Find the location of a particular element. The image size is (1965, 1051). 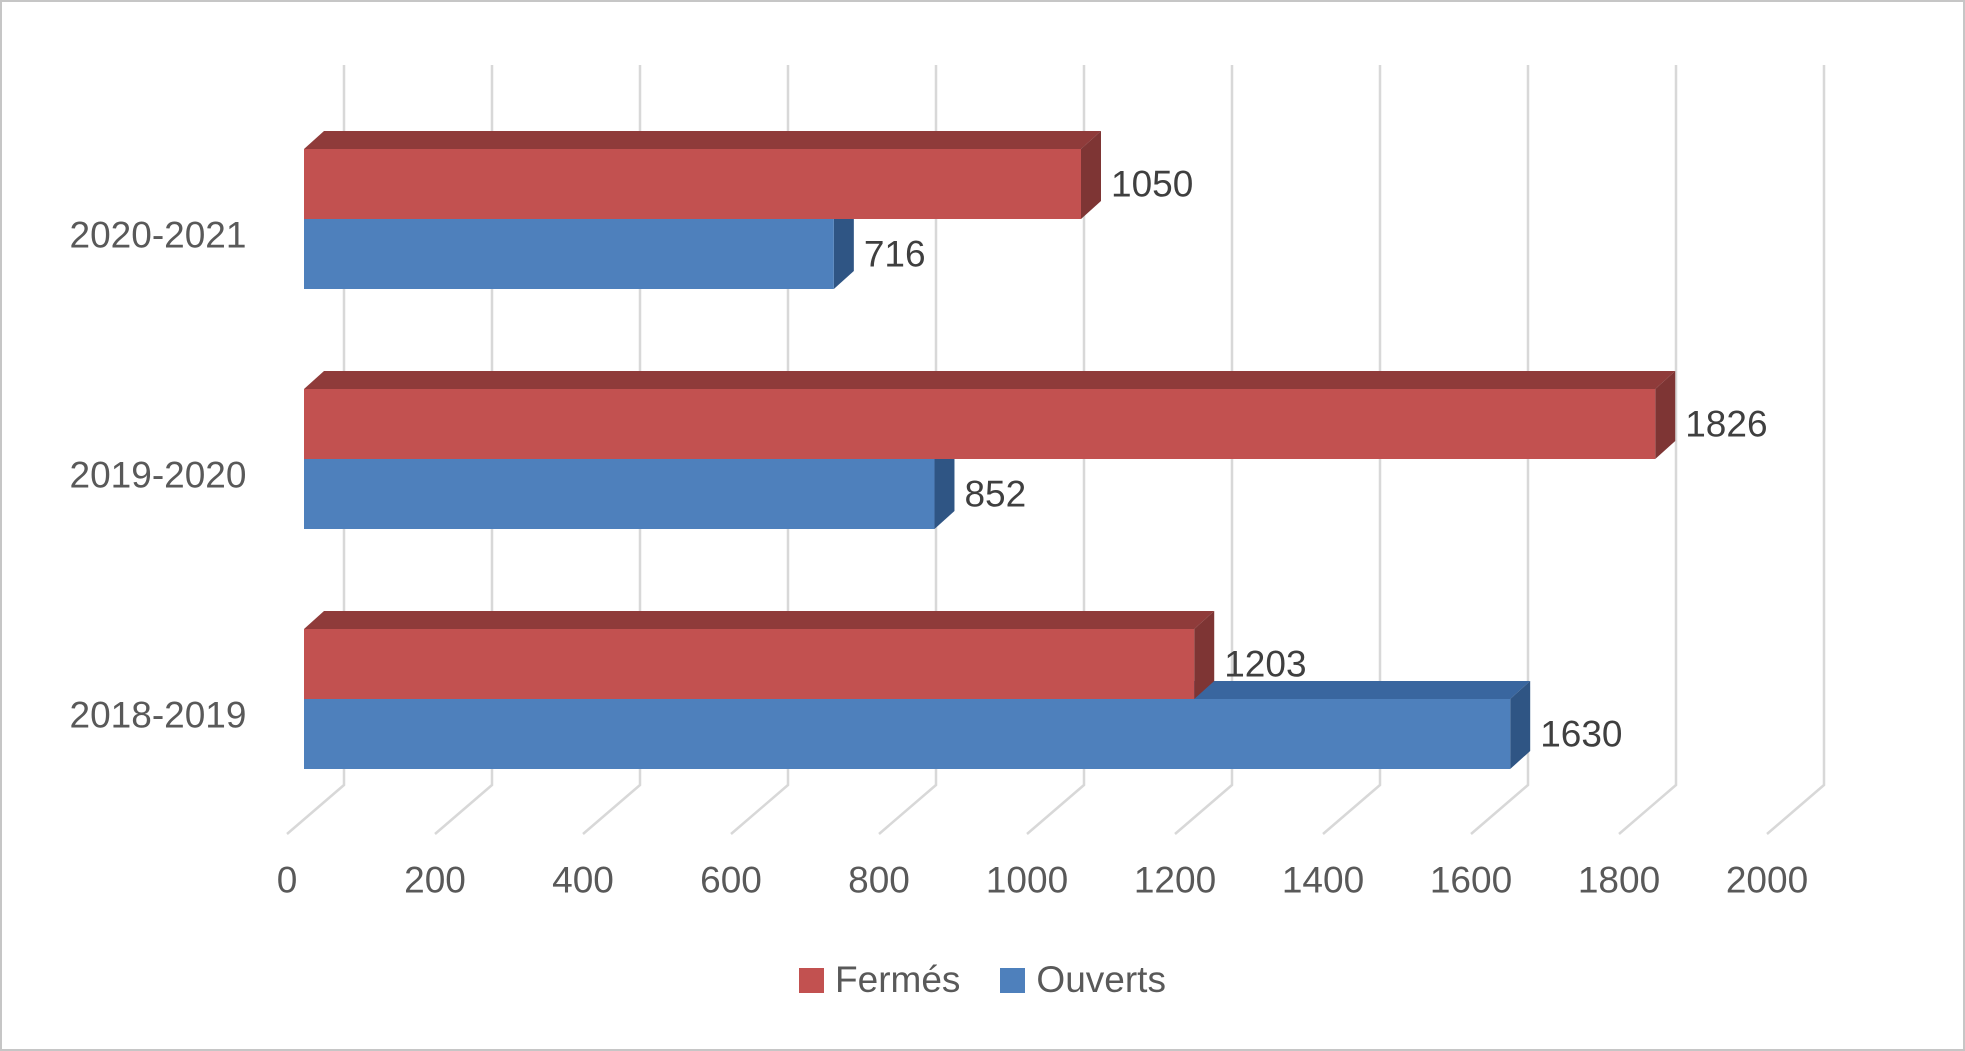

value-label-fermes-2018-2019: 1203 is located at coordinates (1265, 664).